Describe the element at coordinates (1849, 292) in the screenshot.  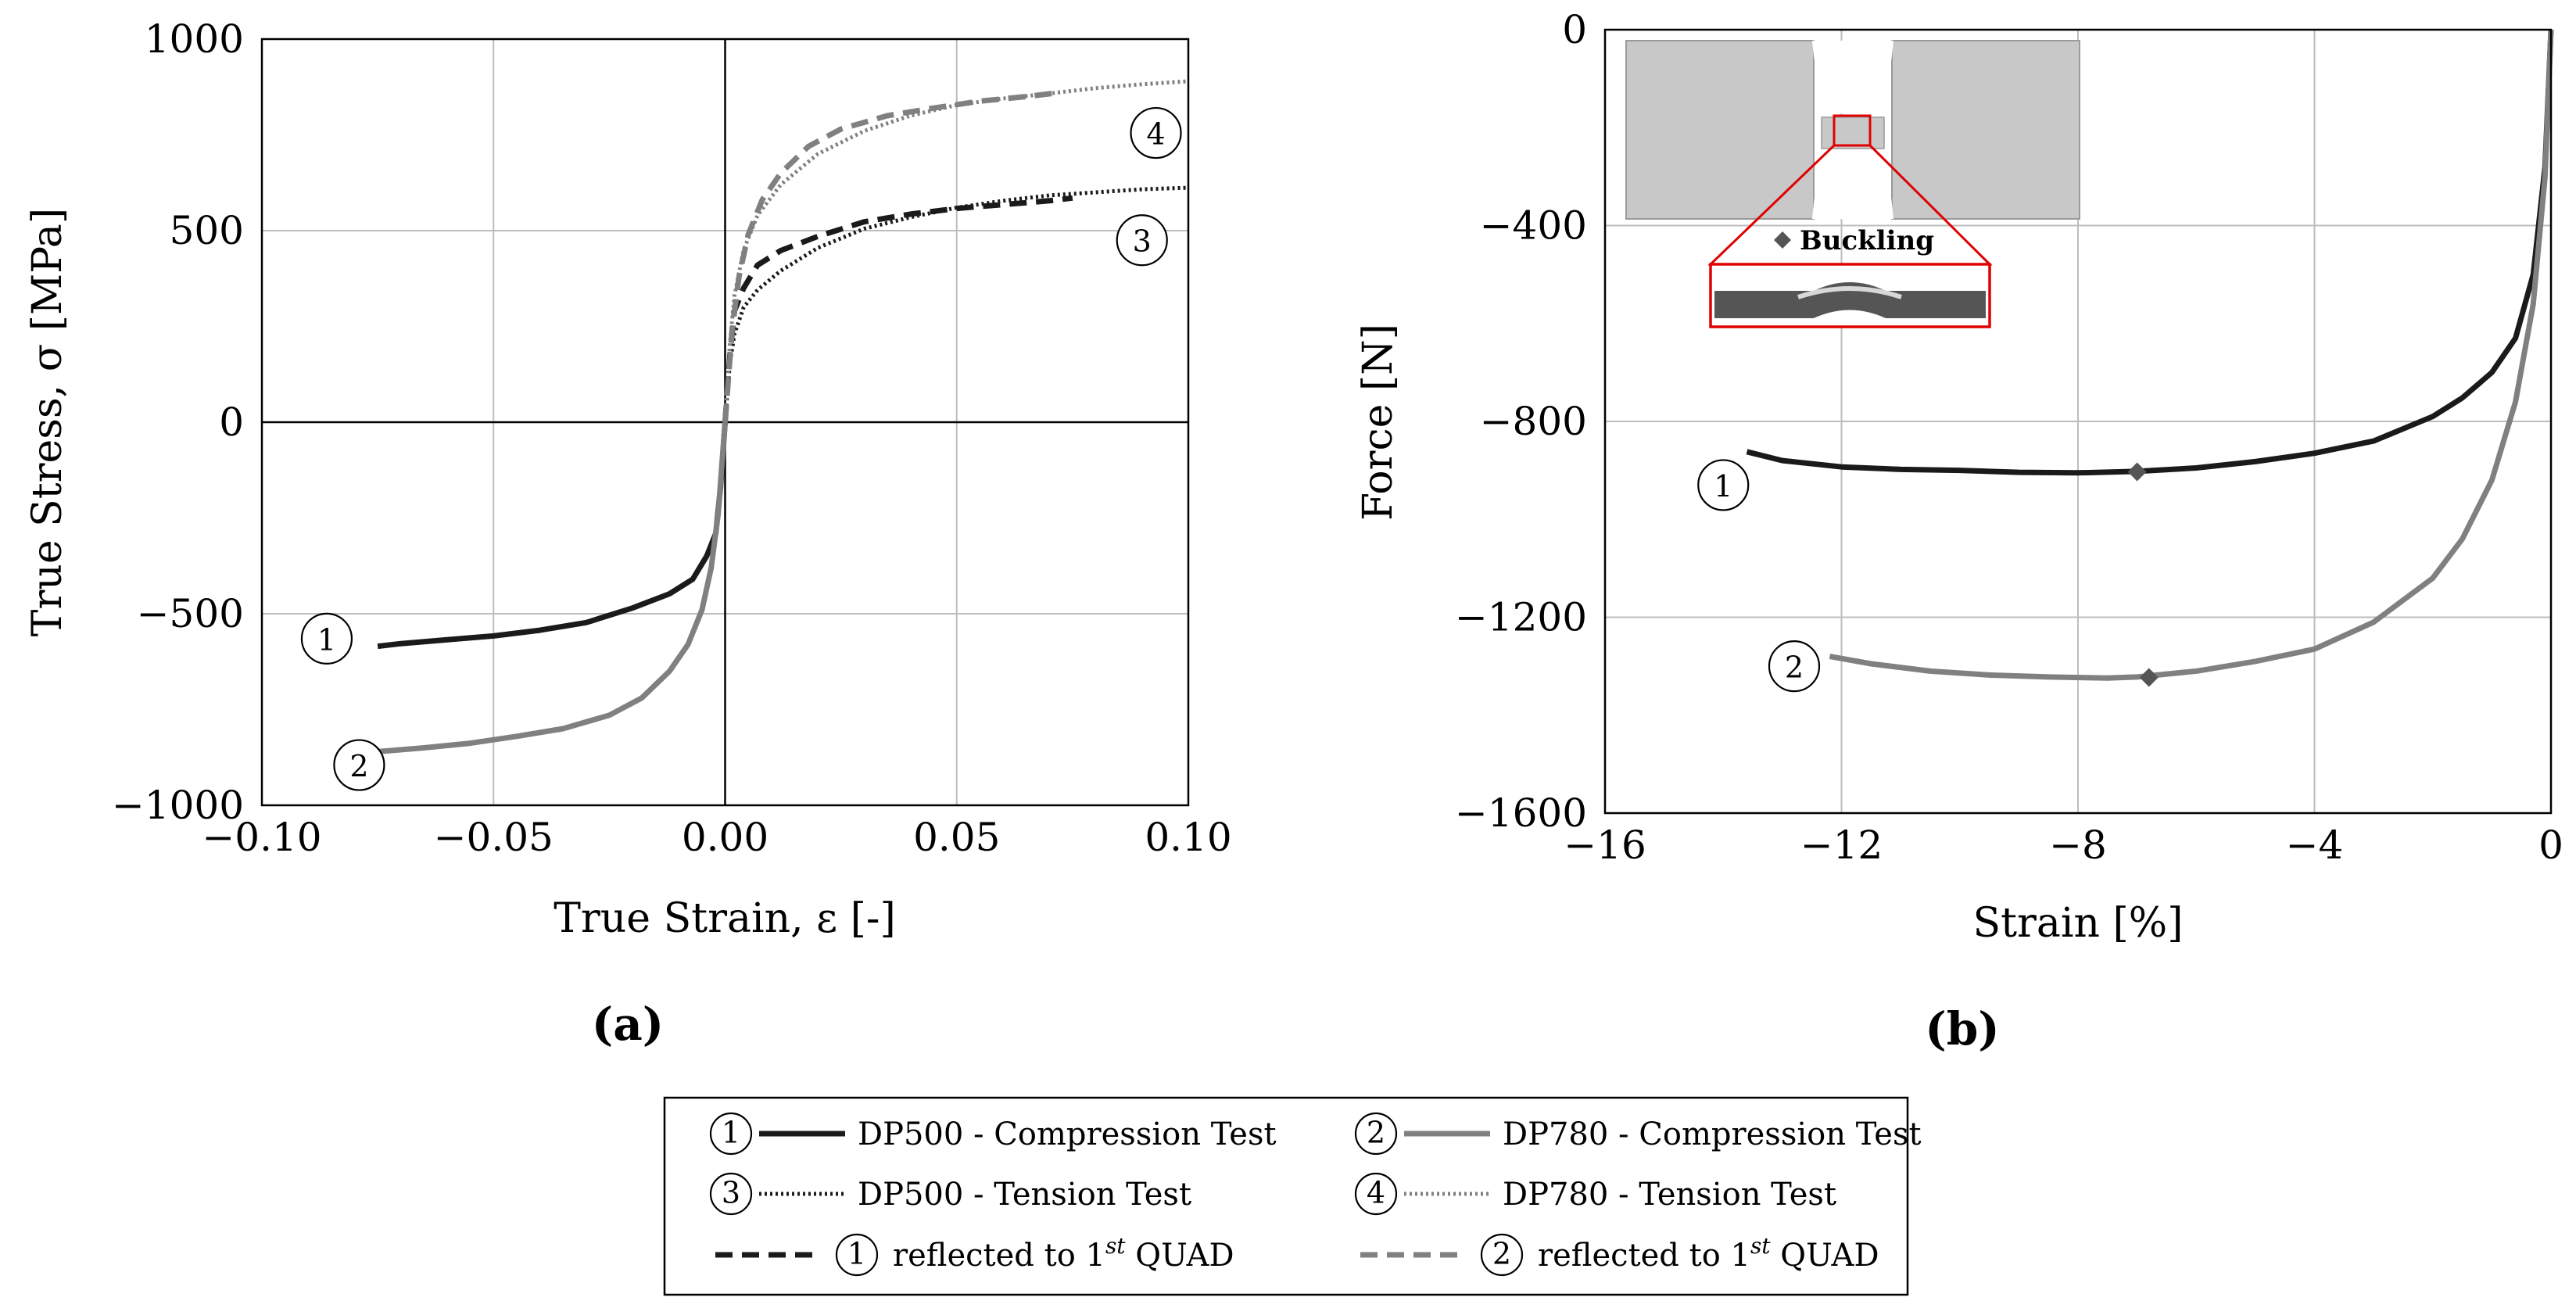
I see `buckle-highlight` at that location.